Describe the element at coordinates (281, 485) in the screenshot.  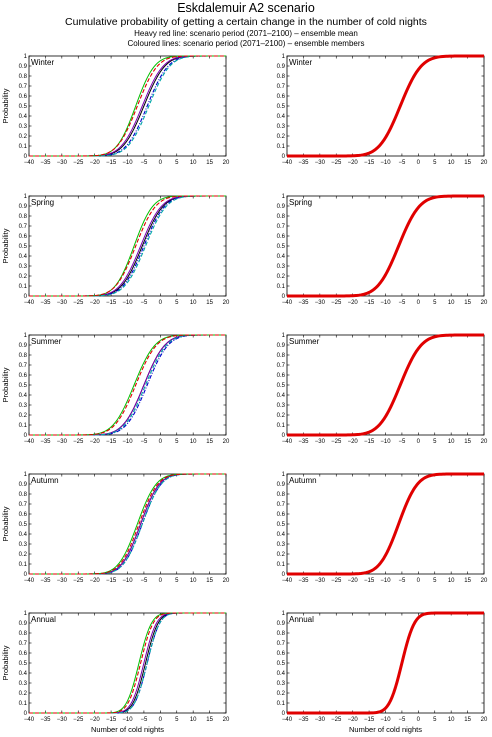
I see `y-tick-label: 0.9` at that location.